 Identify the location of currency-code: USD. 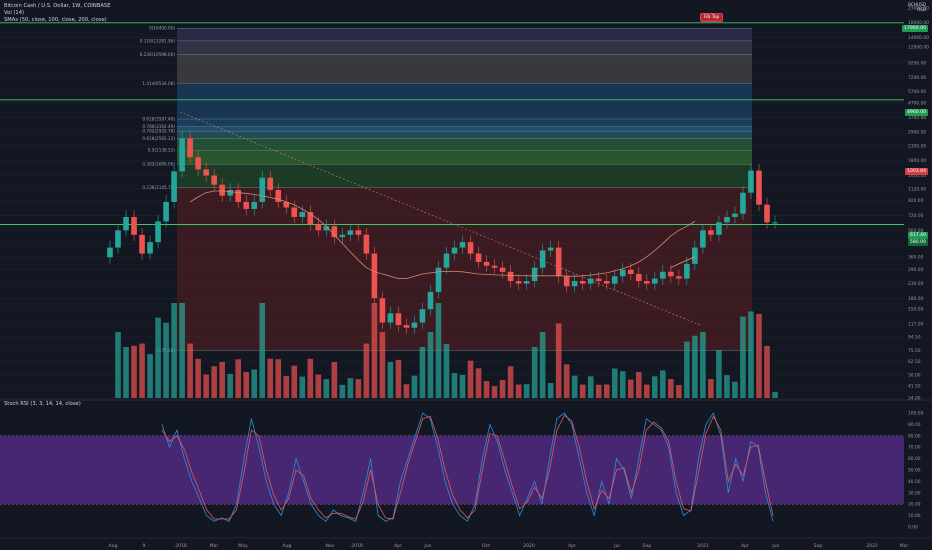
(921, 9).